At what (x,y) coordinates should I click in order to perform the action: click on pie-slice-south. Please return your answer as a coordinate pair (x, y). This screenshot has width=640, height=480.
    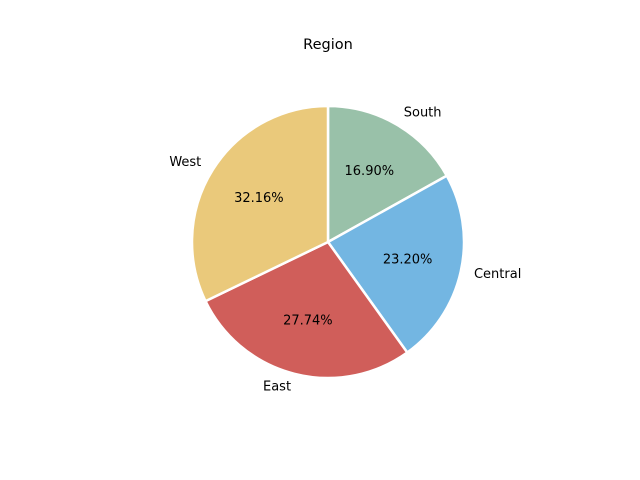
    Looking at the image, I should click on (387, 174).